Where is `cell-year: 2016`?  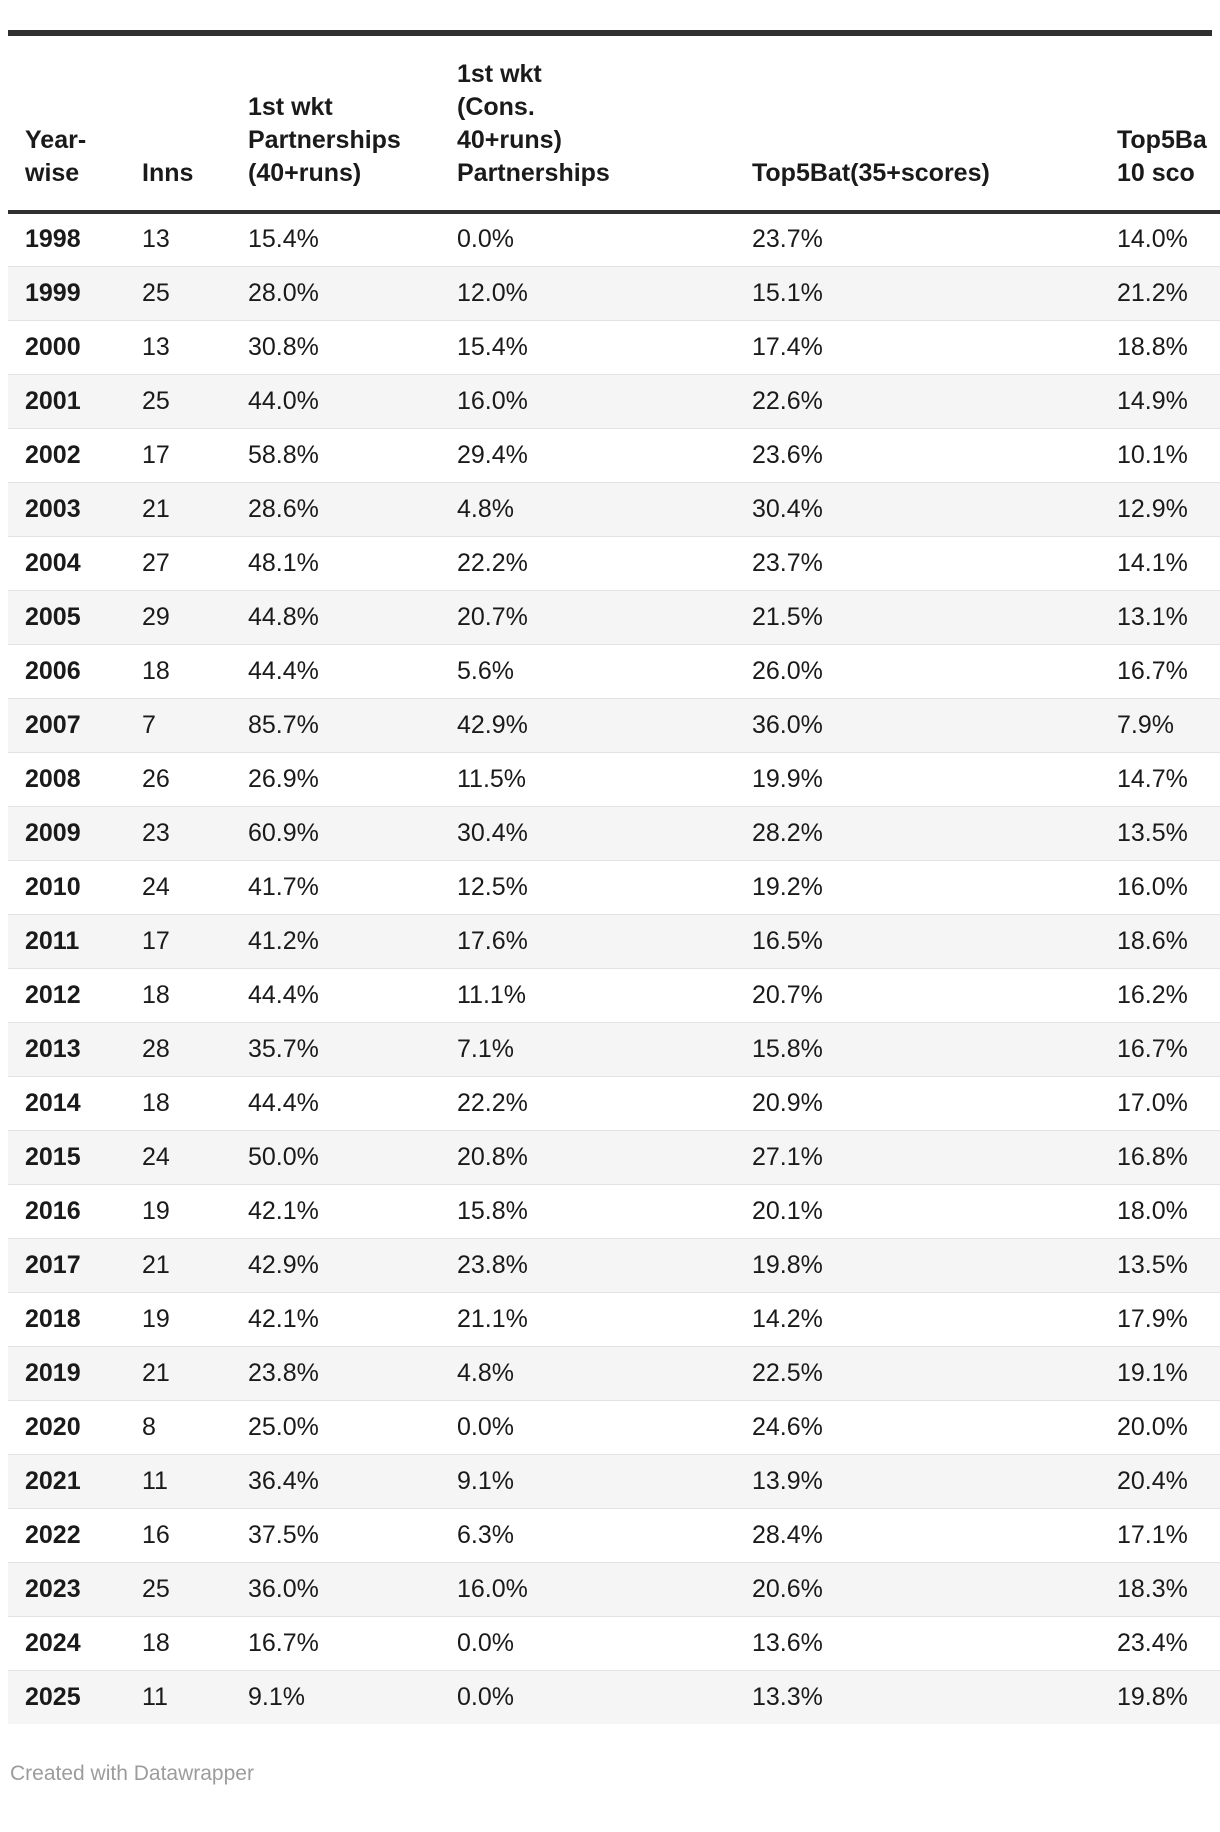 cell-year: 2016 is located at coordinates (66, 1210).